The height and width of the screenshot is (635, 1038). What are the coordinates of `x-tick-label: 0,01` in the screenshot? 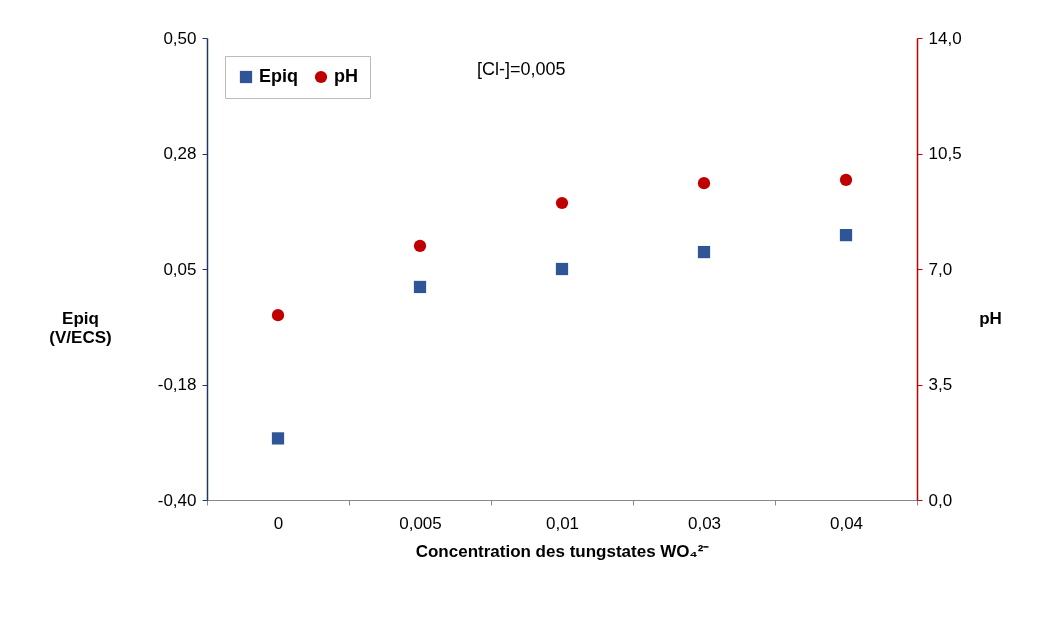 It's located at (562, 523).